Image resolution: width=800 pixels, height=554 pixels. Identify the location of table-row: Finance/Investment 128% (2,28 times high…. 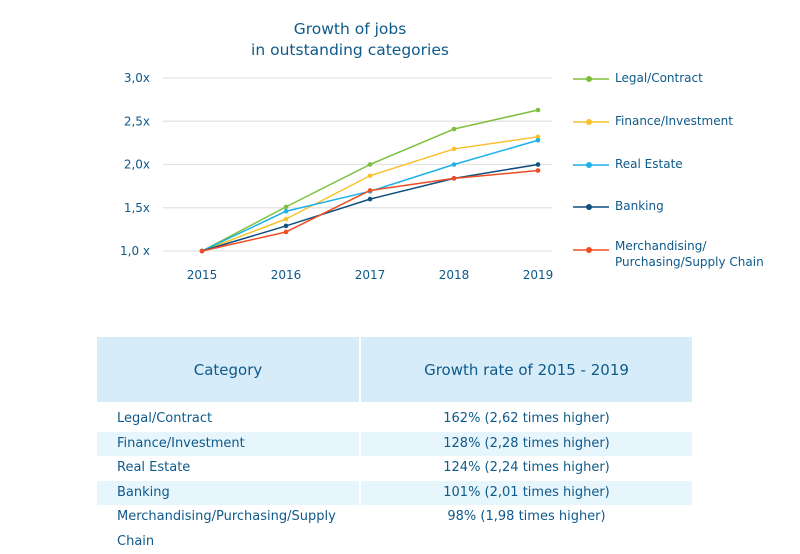
(394, 443).